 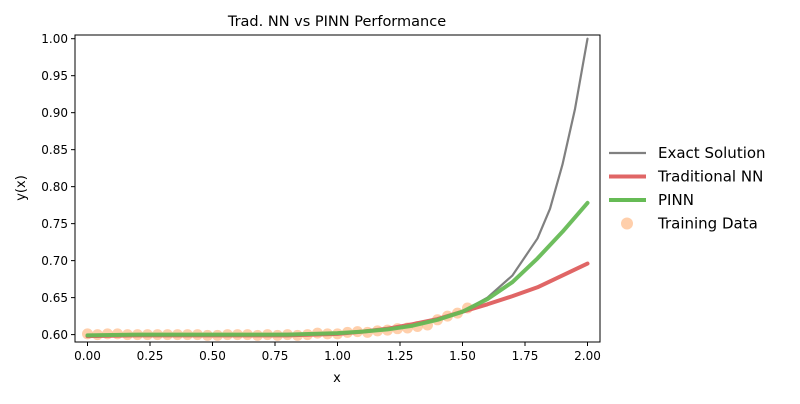 What do you see at coordinates (54, 150) in the screenshot?
I see `y-tick-label: 0.85` at bounding box center [54, 150].